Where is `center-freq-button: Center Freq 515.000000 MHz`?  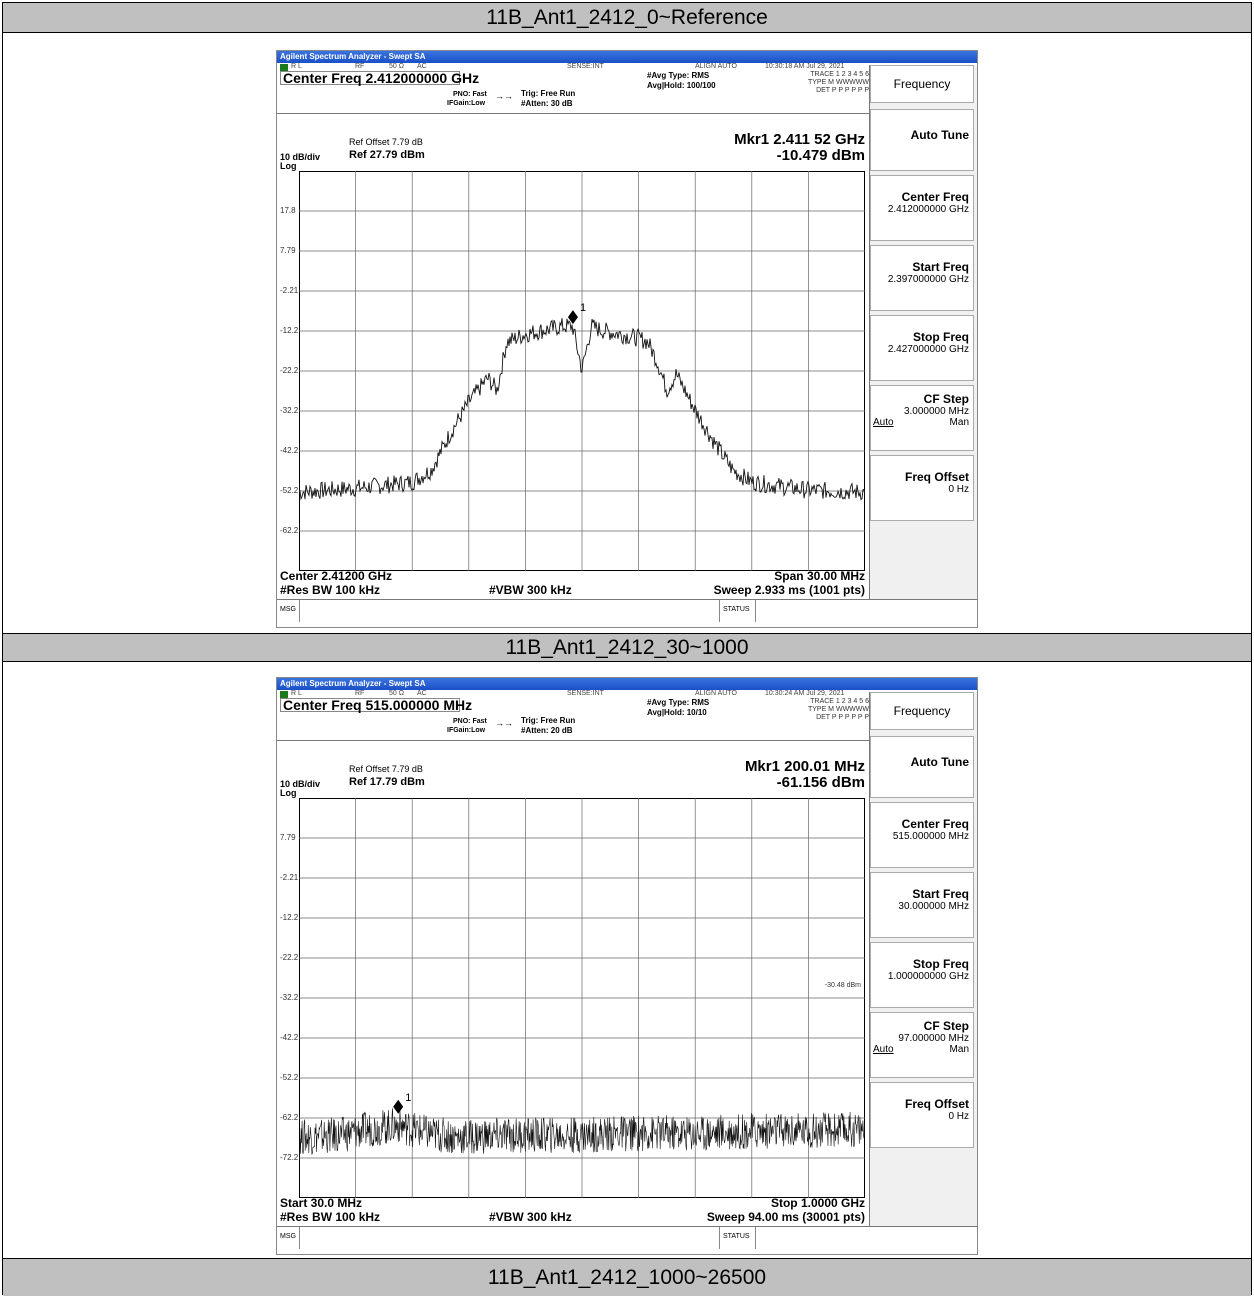
center-freq-button: Center Freq 515.000000 MHz is located at coordinates (922, 835).